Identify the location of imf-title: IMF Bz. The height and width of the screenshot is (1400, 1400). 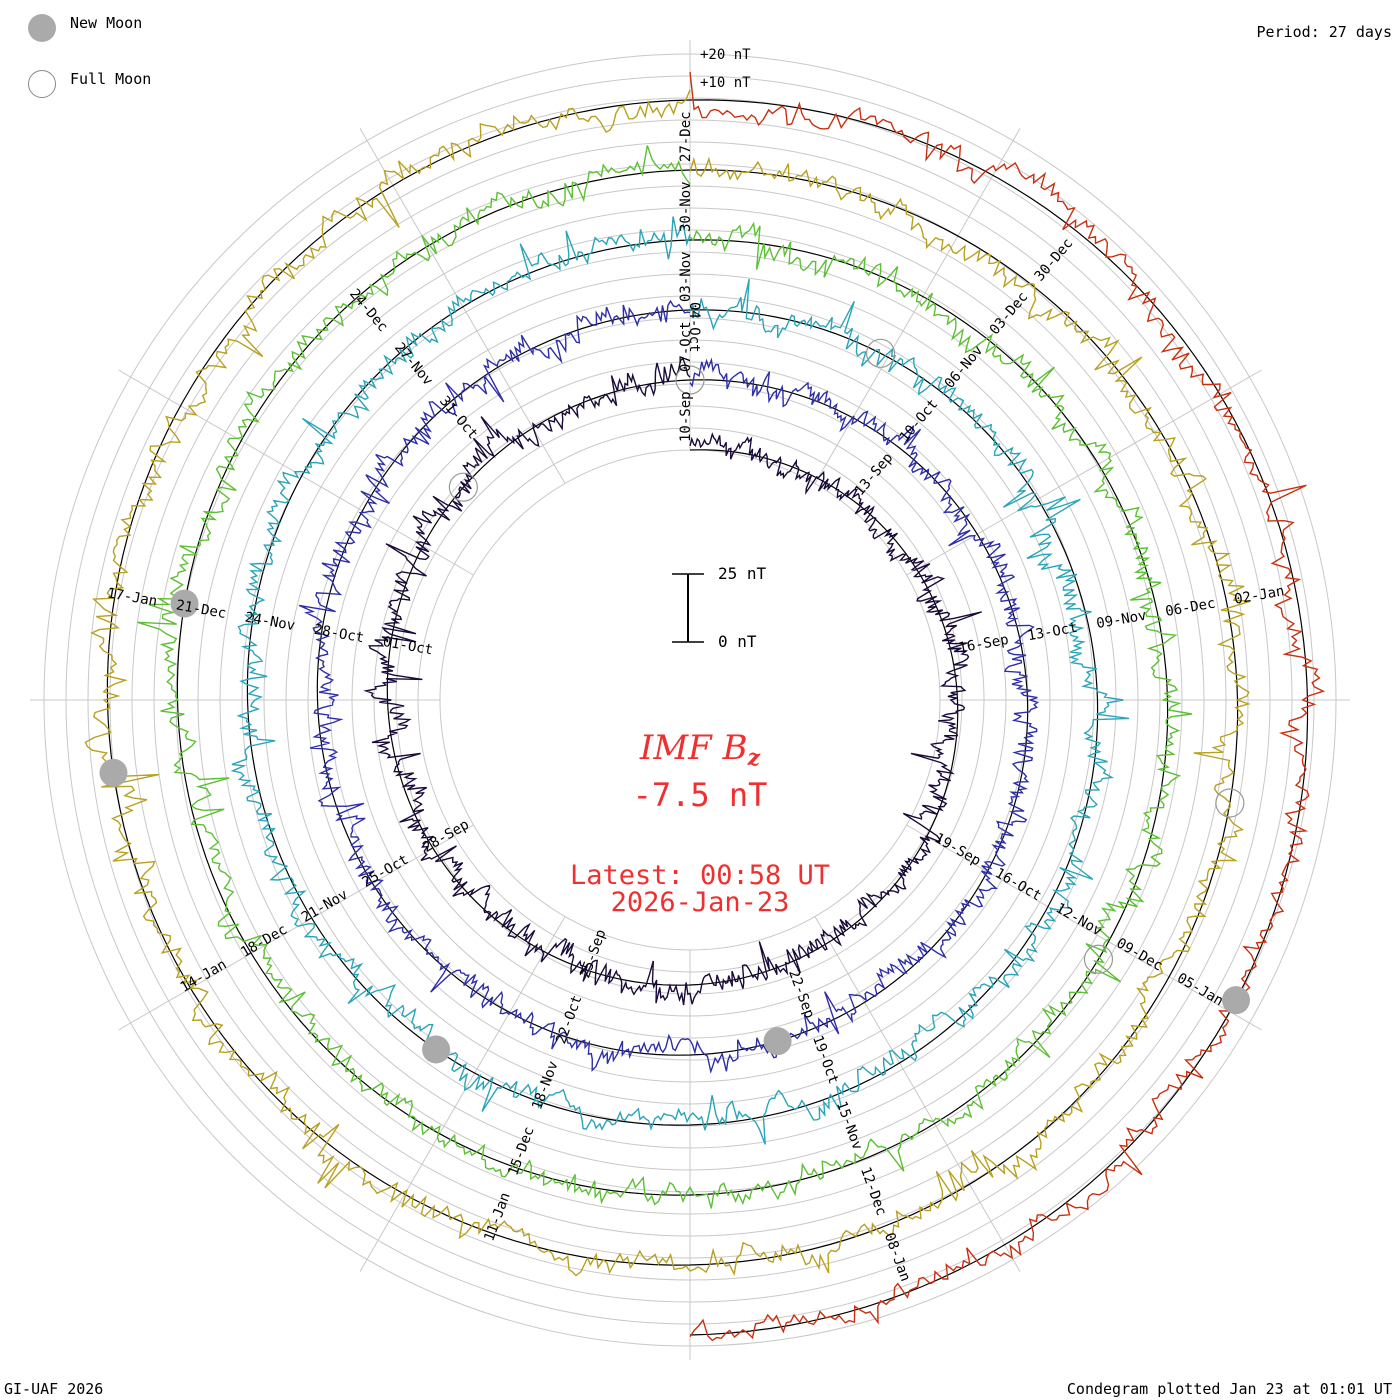
(700, 749).